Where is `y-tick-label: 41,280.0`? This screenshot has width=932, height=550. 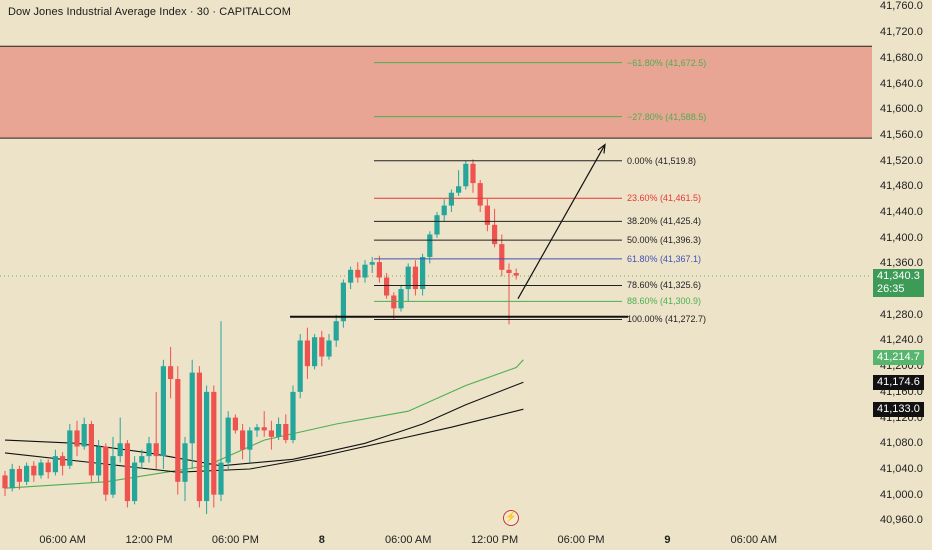
y-tick-label: 41,280.0 is located at coordinates (901, 314).